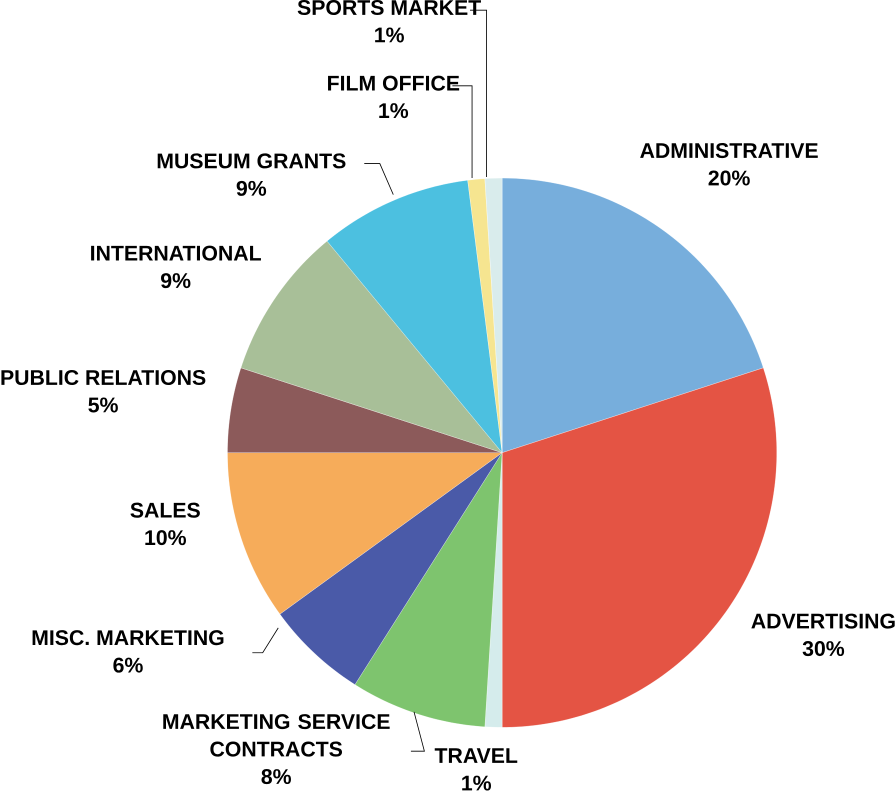 This screenshot has width=896, height=791. Describe the element at coordinates (252, 161) in the screenshot. I see `slice-label: MUSEUM GRANTS` at that location.